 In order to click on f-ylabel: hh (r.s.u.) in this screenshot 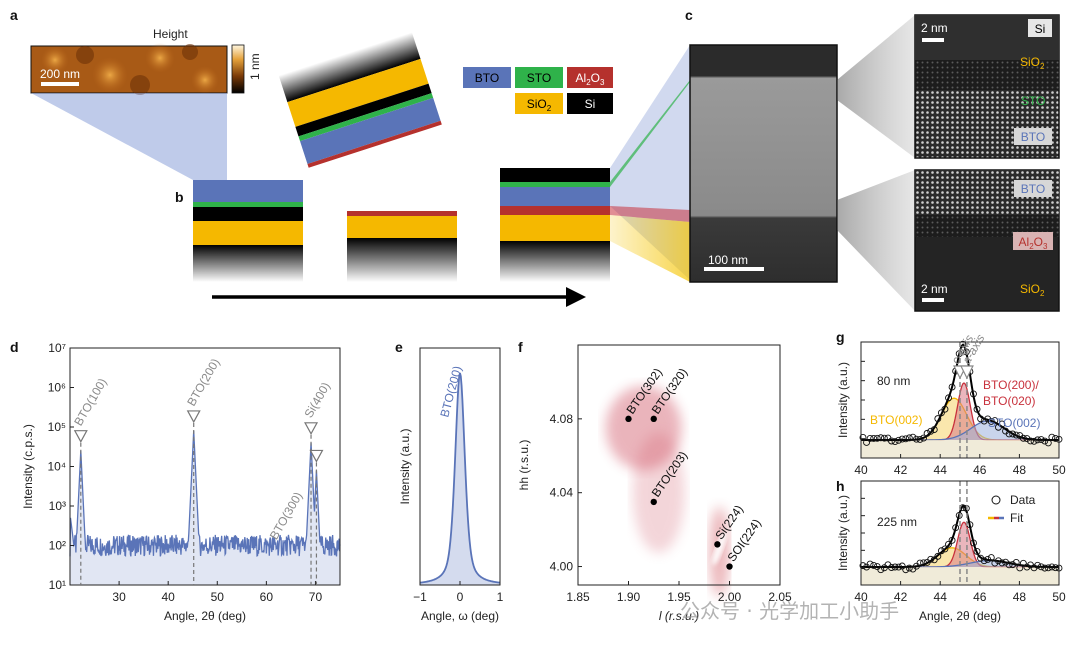, I will do `click(524, 465)`.